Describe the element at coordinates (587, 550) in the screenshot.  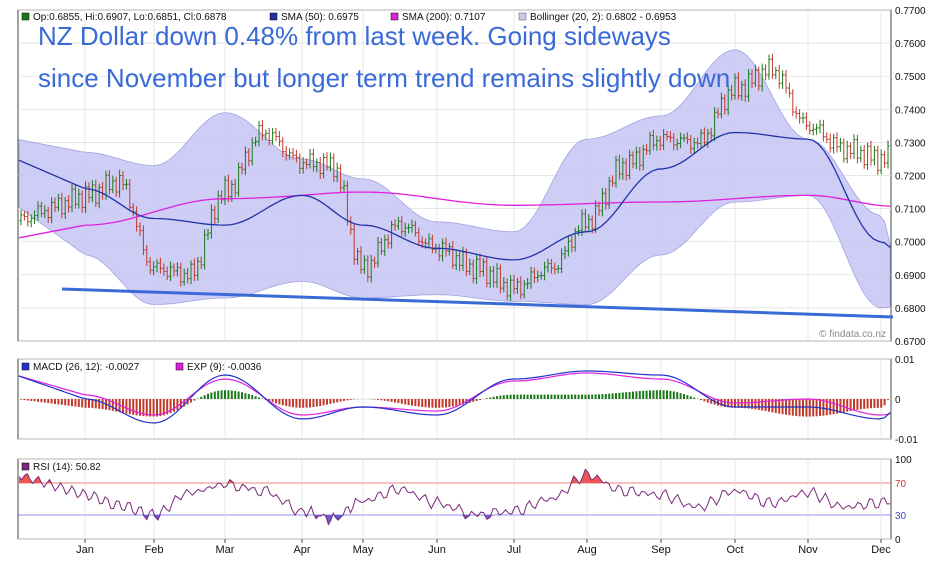
I see `x-tick-label: Aug` at that location.